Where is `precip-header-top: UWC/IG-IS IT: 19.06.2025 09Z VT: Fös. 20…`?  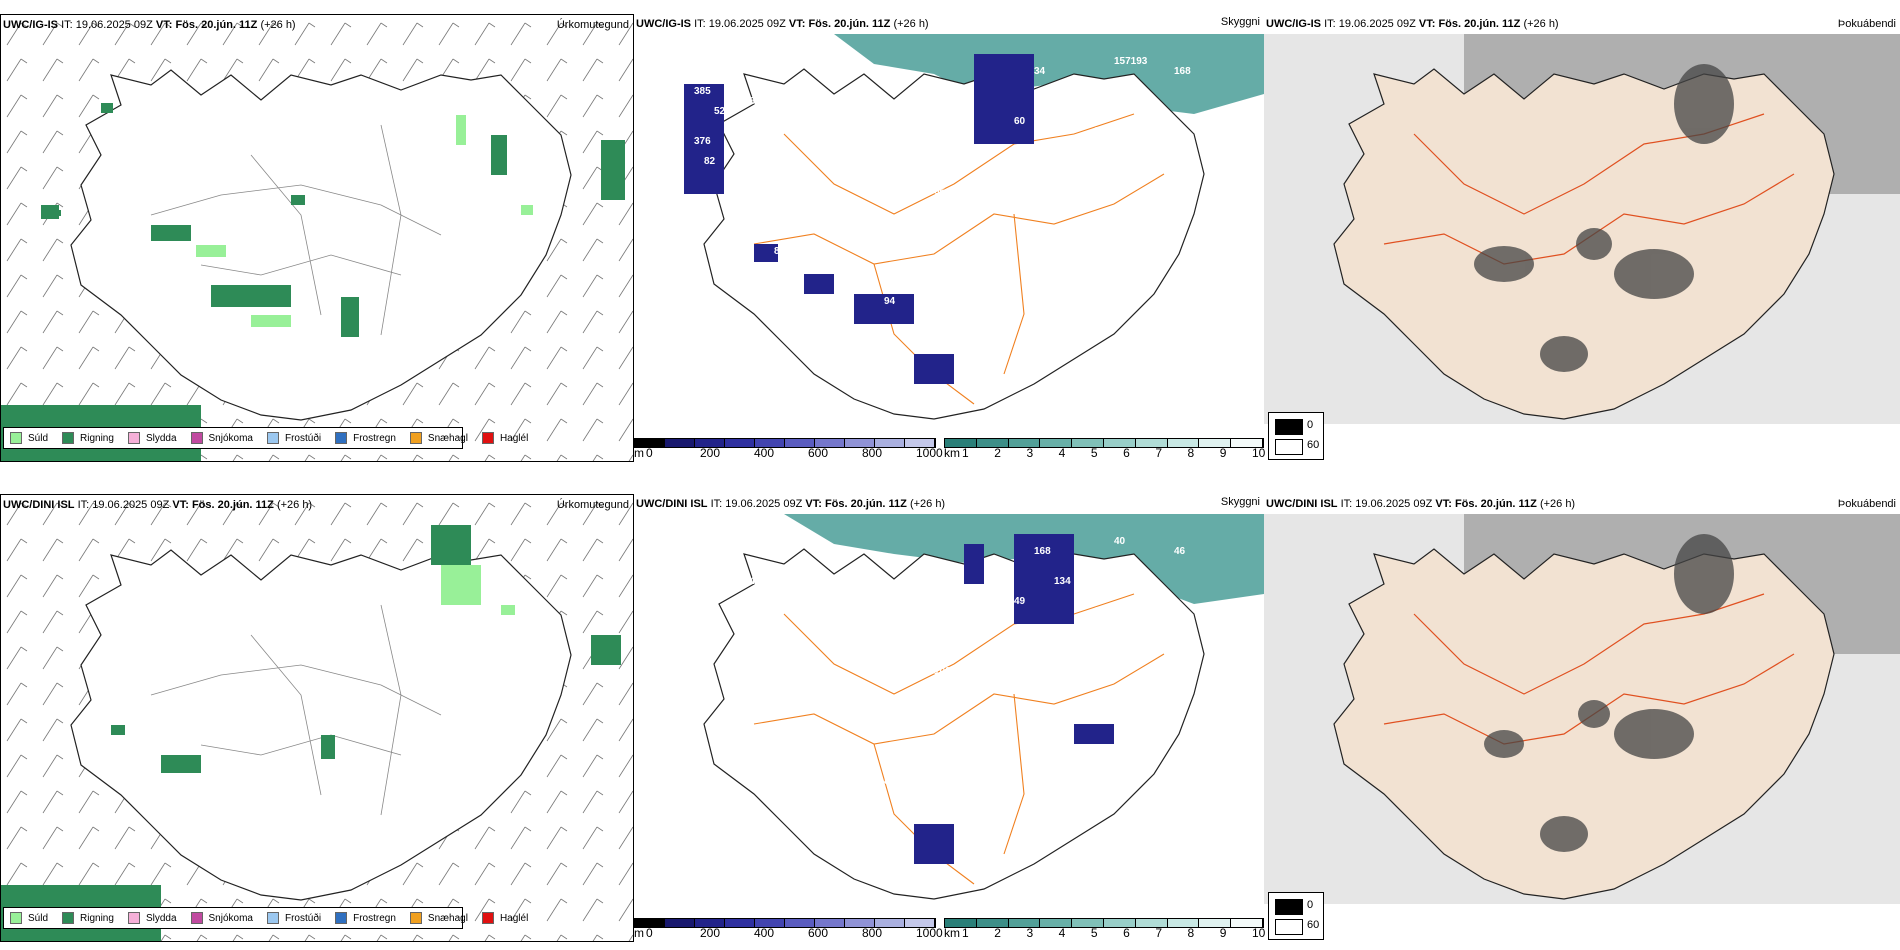
precip-header-top: UWC/IG-IS IT: 19.06.2025 09Z VT: Fös. 20… is located at coordinates (149, 25).